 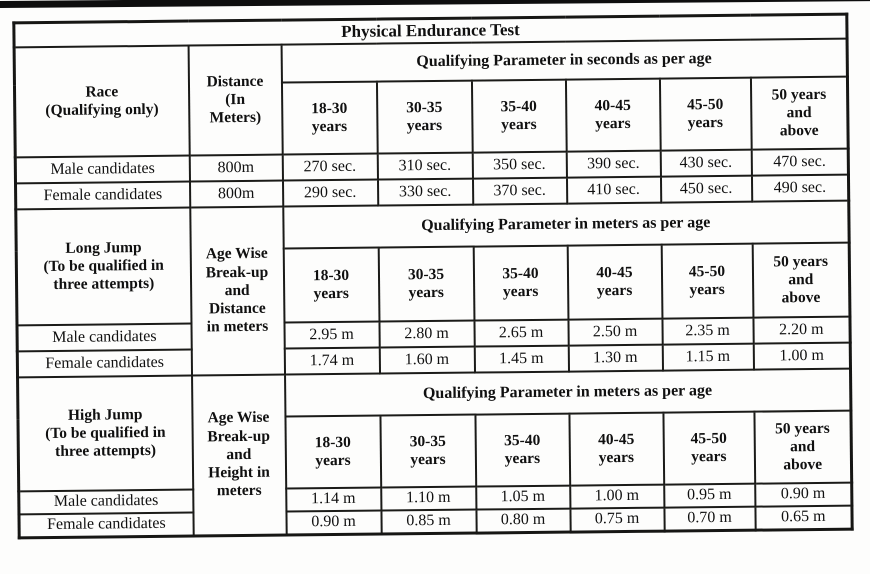 What do you see at coordinates (707, 331) in the screenshot?
I see `value-cell: 2.35 m` at bounding box center [707, 331].